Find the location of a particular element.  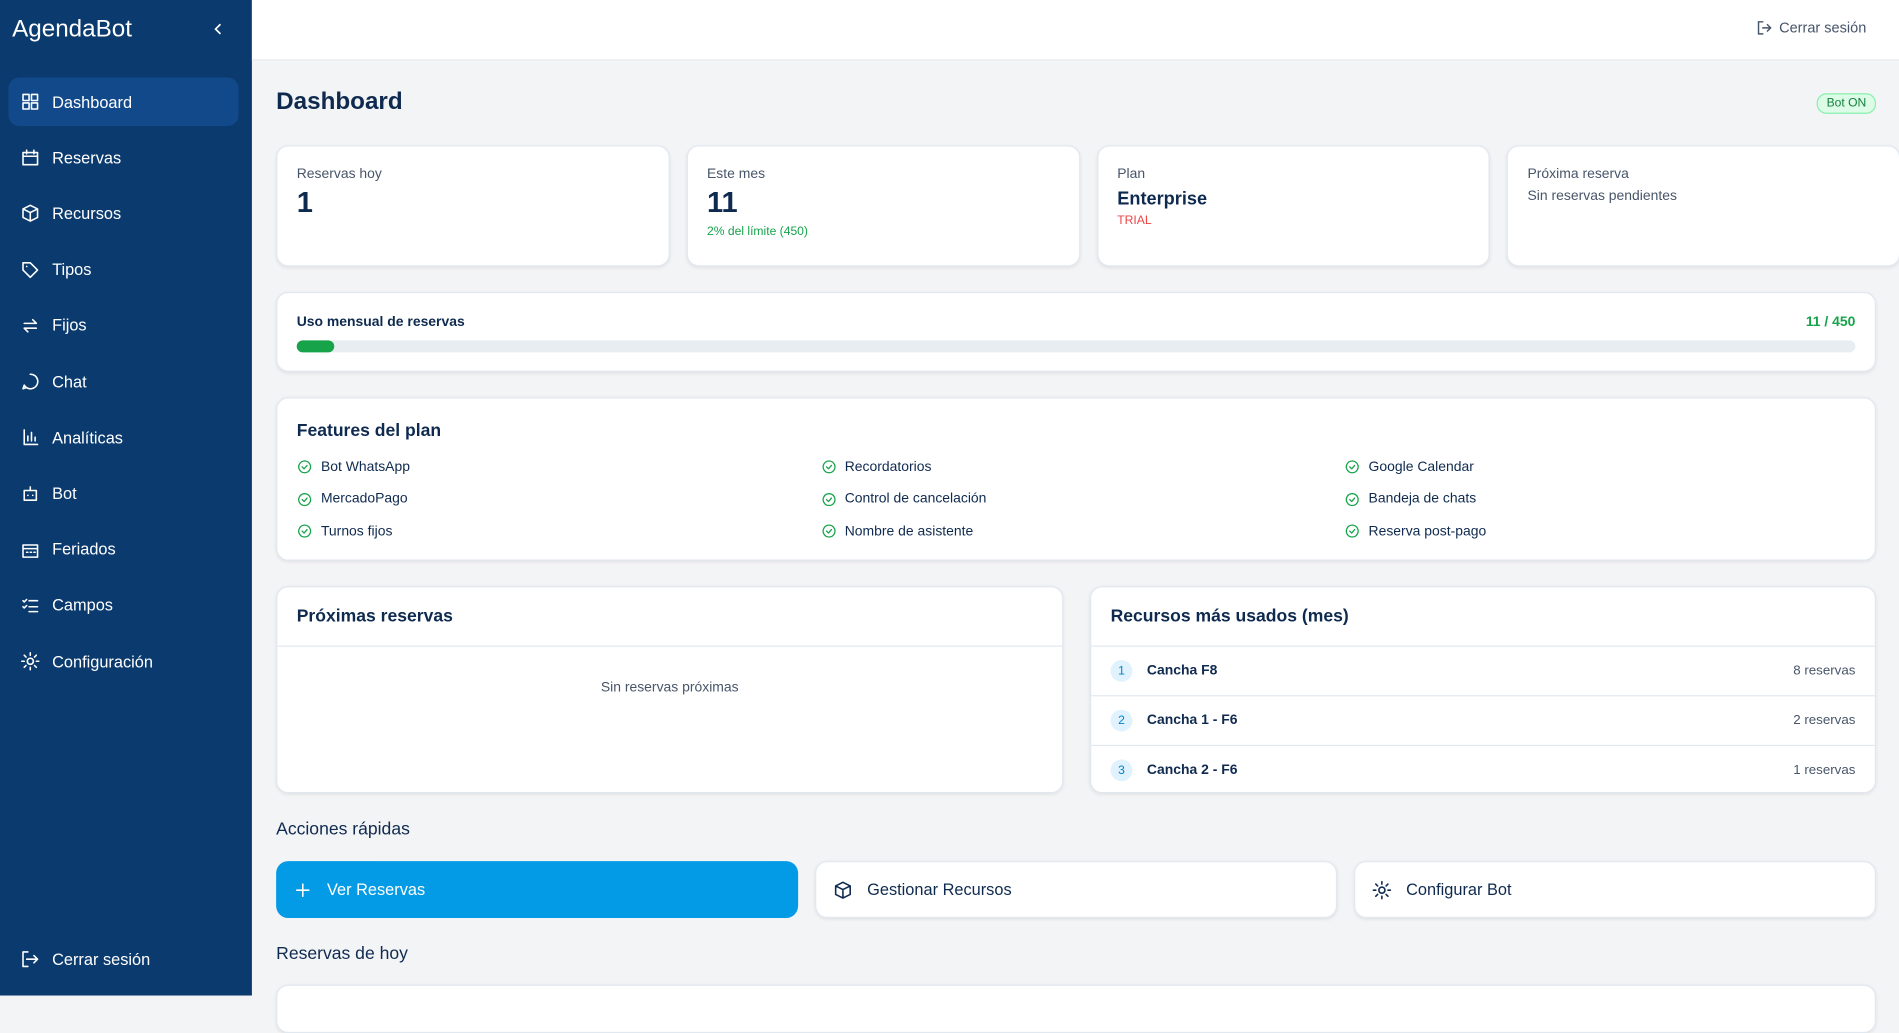

upcoming-title: Próximas reservas is located at coordinates (670, 617).